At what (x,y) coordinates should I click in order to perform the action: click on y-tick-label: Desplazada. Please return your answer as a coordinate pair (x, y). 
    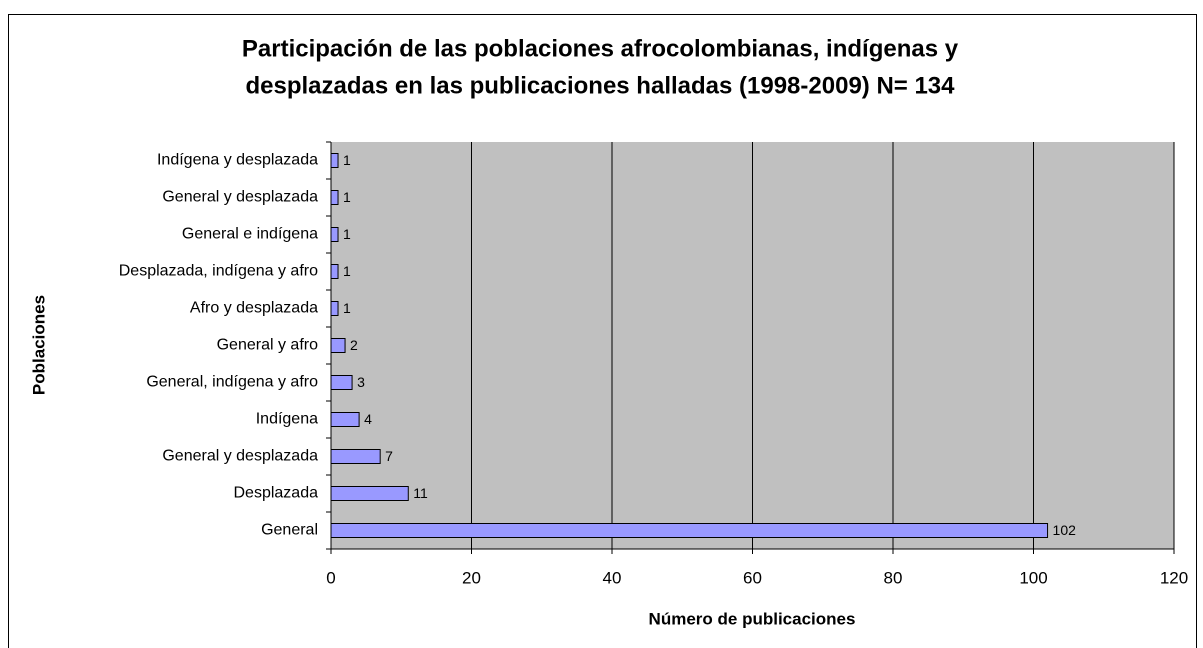
    Looking at the image, I should click on (276, 493).